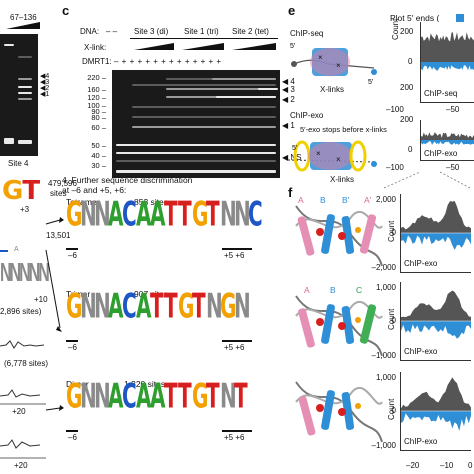  Describe the element at coordinates (164, 213) in the screenshot. I see `sequence-logo: GNNACAATTGTNNC` at that location.